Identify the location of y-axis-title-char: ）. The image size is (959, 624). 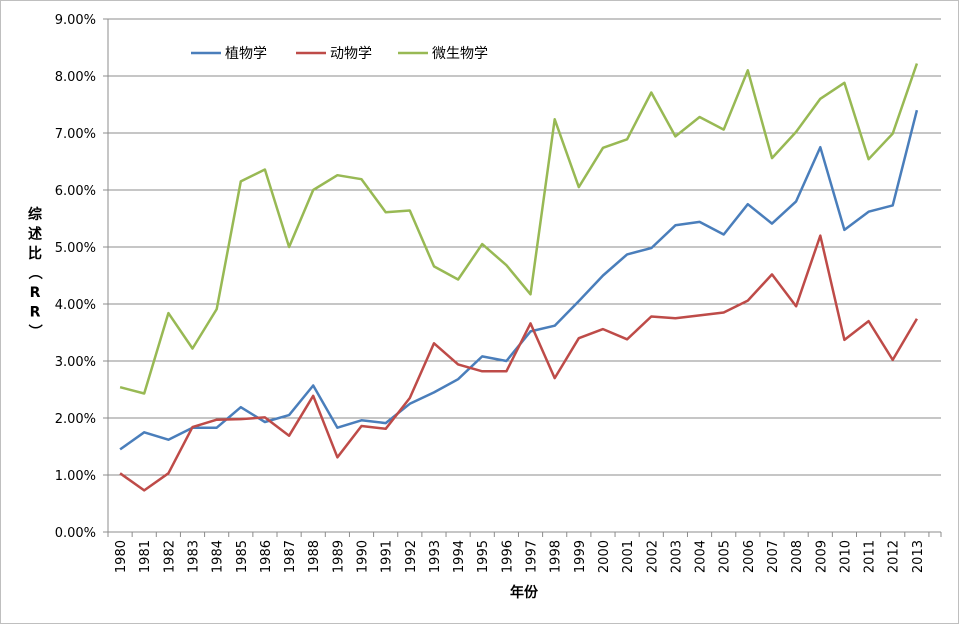
(34, 331).